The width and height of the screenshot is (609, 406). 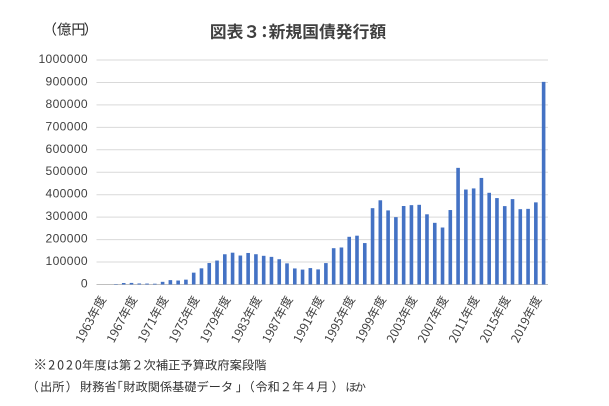 What do you see at coordinates (67, 216) in the screenshot?
I see `svg-text: 300000` at bounding box center [67, 216].